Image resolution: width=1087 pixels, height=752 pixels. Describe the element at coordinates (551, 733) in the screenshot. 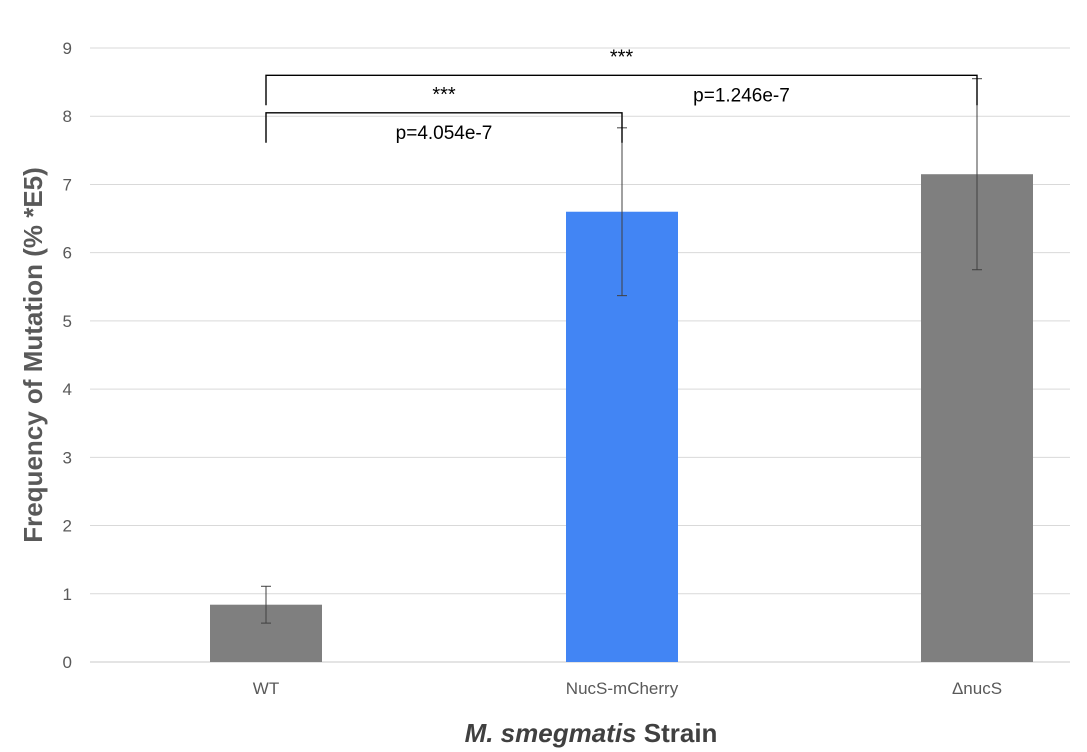

I see `x-axis-label-italic: M. smegmatis` at that location.